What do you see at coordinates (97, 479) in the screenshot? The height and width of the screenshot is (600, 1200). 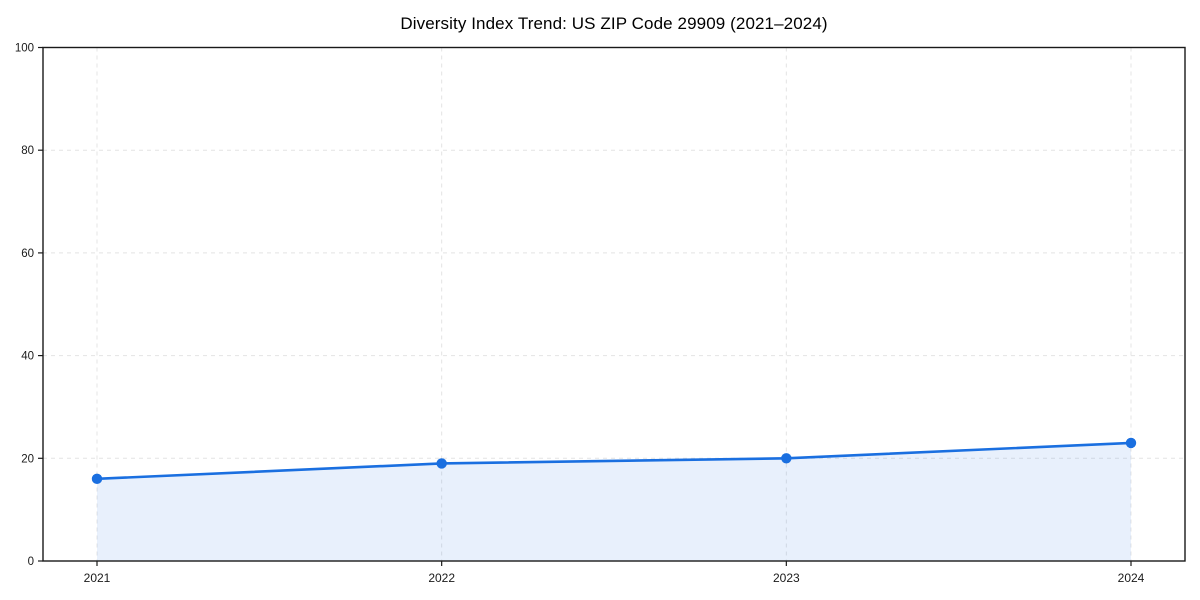 I see `data-point-2021` at bounding box center [97, 479].